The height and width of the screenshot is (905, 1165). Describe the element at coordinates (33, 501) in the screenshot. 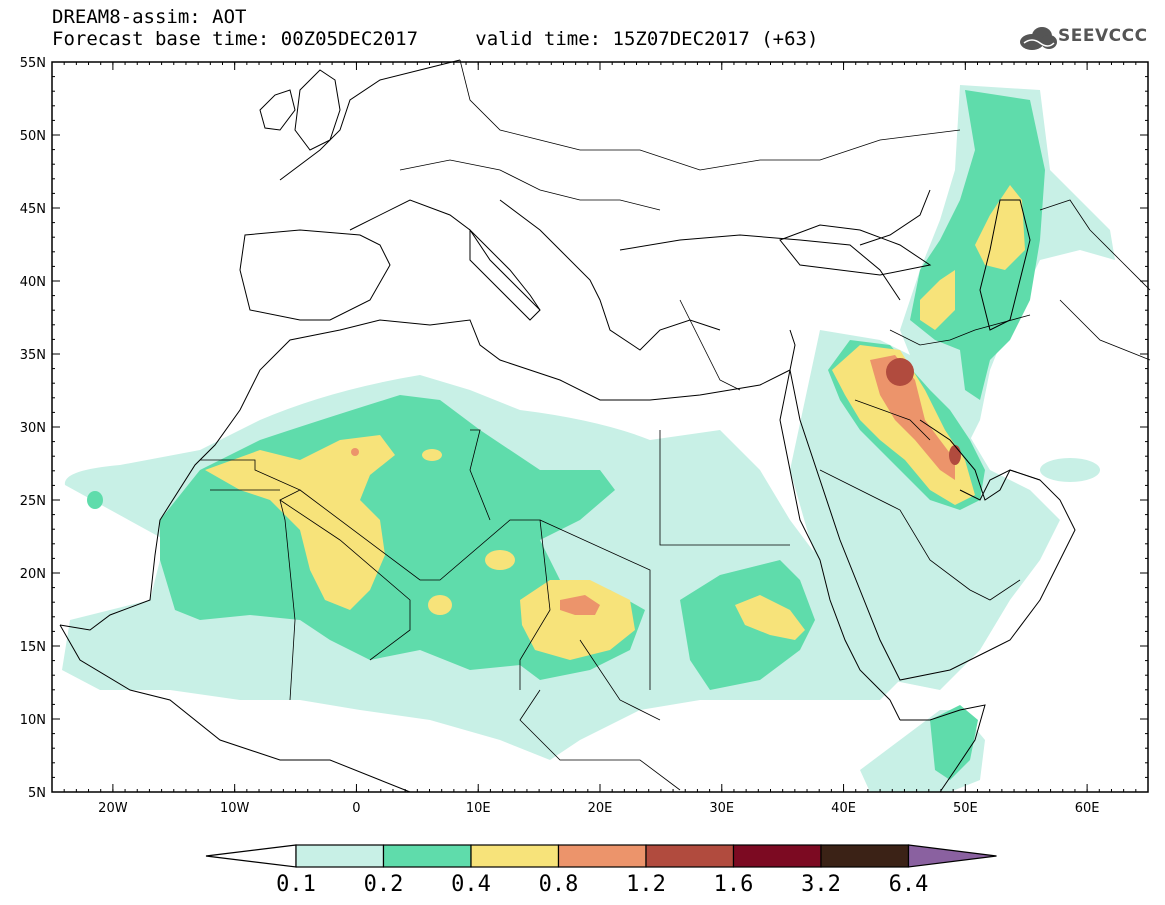

I see `lat-tick-label: 25N` at that location.